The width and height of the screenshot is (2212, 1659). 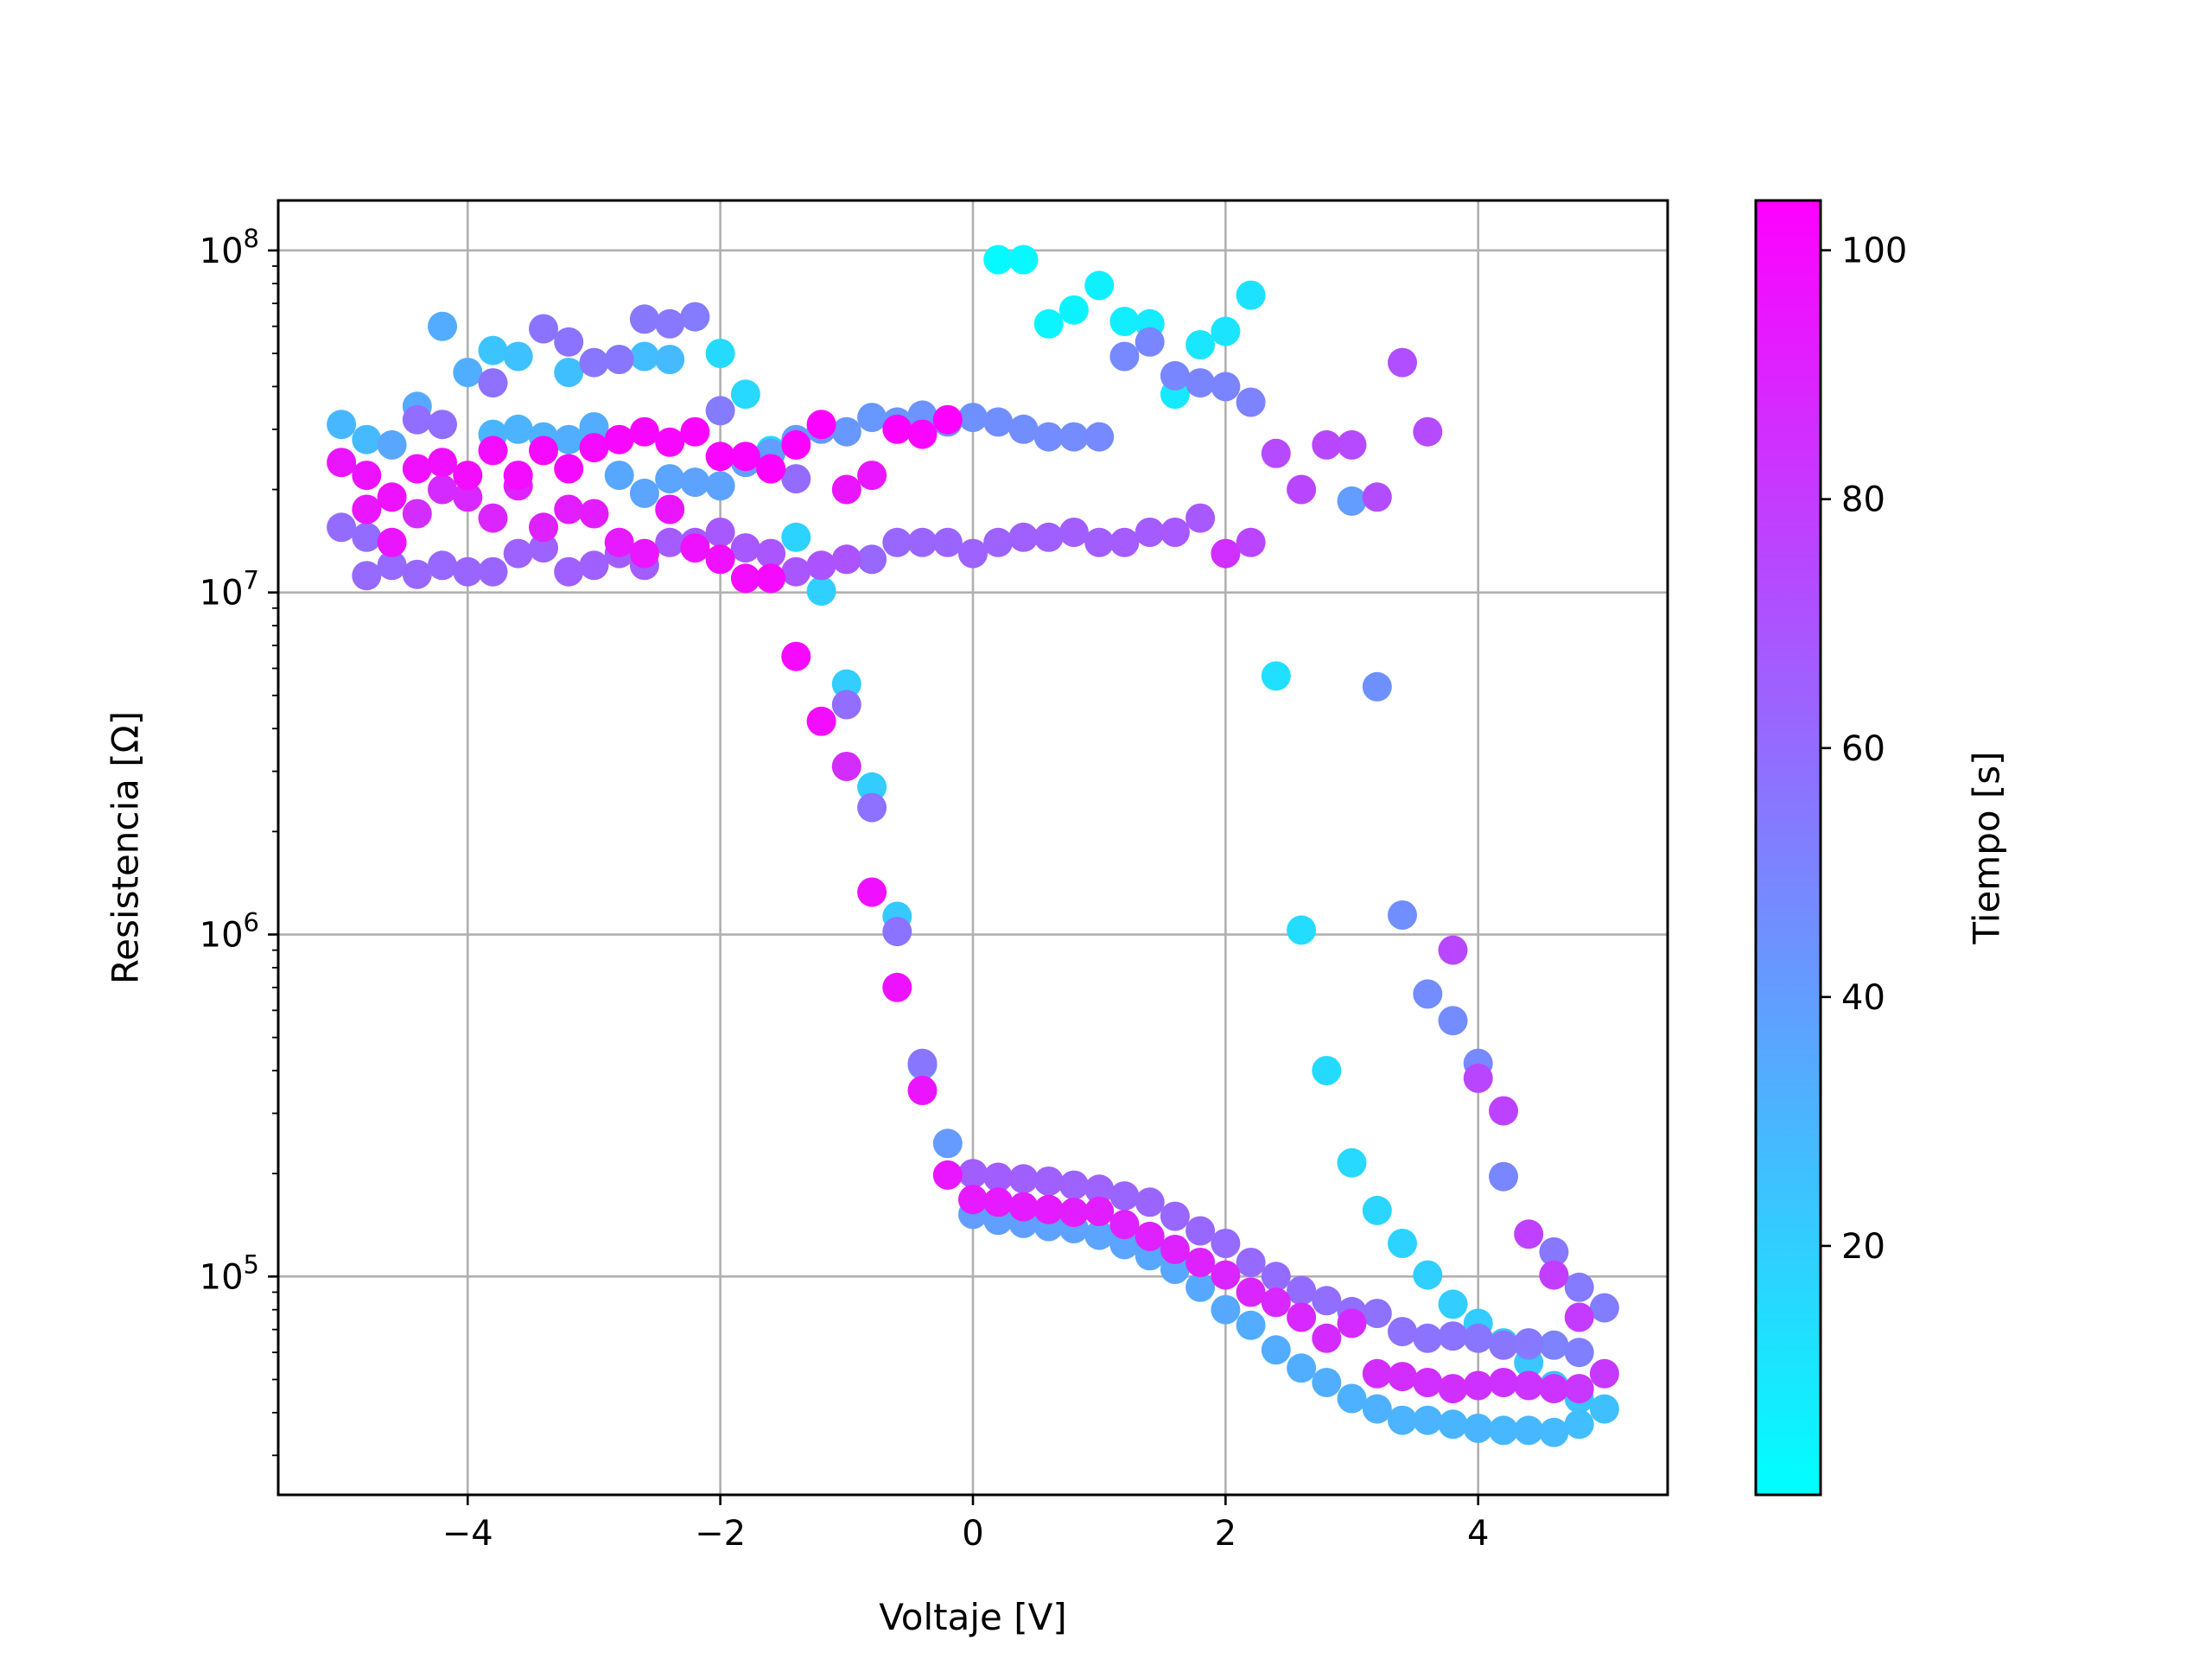 What do you see at coordinates (239, 840) in the screenshot?
I see `y-axis-ticks: 105 106 107 108` at bounding box center [239, 840].